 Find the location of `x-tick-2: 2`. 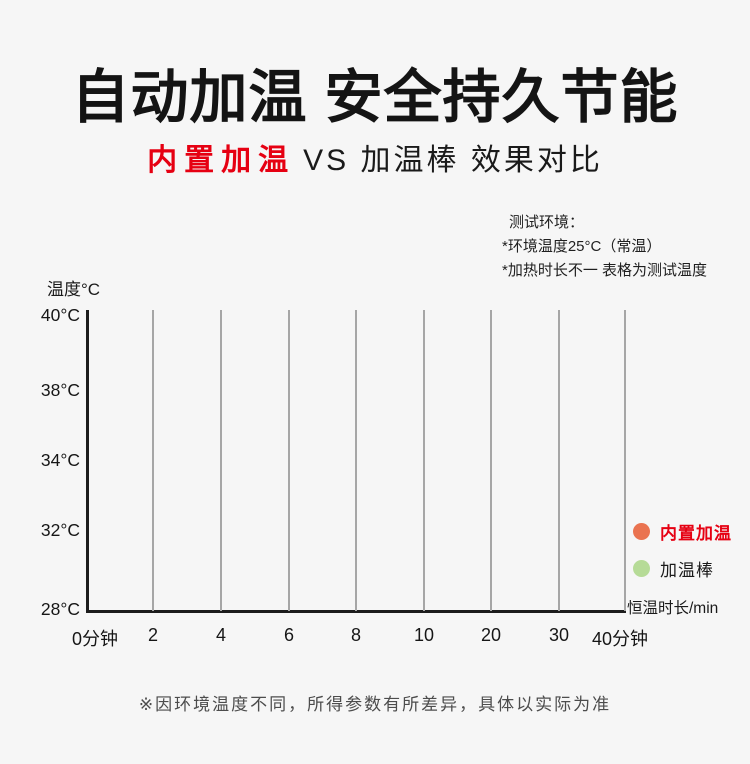

x-tick-2: 2 is located at coordinates (153, 635).